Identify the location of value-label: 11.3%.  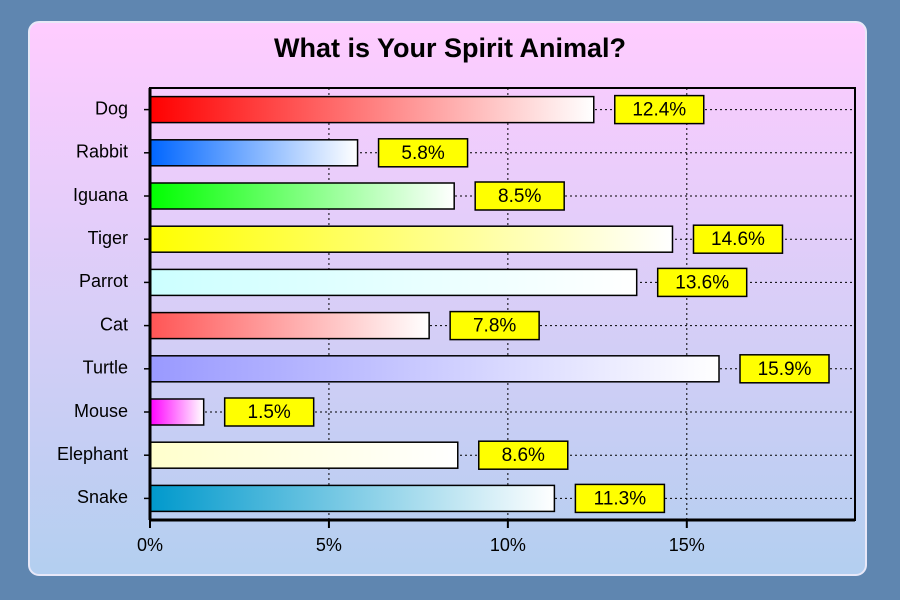
(620, 498).